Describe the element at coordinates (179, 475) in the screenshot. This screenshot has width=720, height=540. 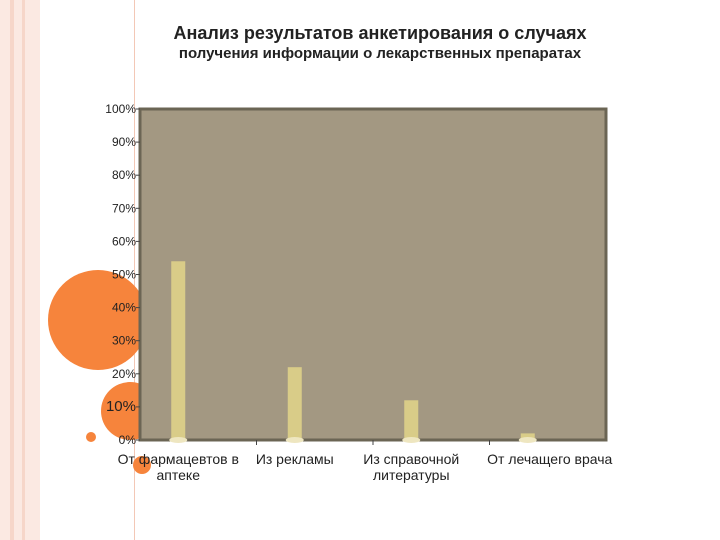
I see `x-category-label: аптеке` at that location.